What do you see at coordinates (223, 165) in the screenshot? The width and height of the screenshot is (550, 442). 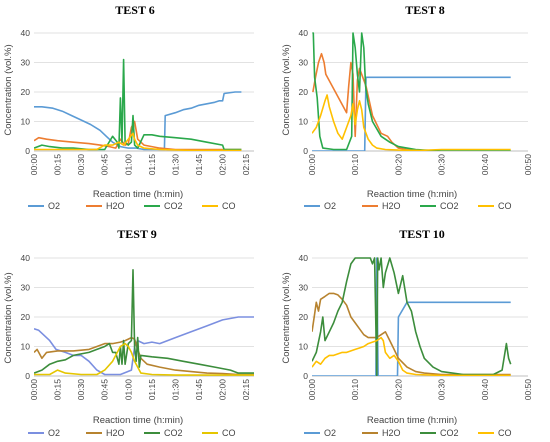 I see `x-tick-label: 02:00` at bounding box center [223, 165].